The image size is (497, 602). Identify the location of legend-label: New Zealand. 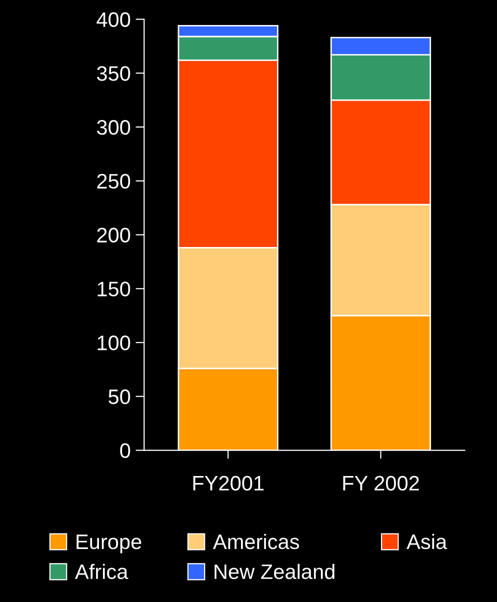
(274, 572).